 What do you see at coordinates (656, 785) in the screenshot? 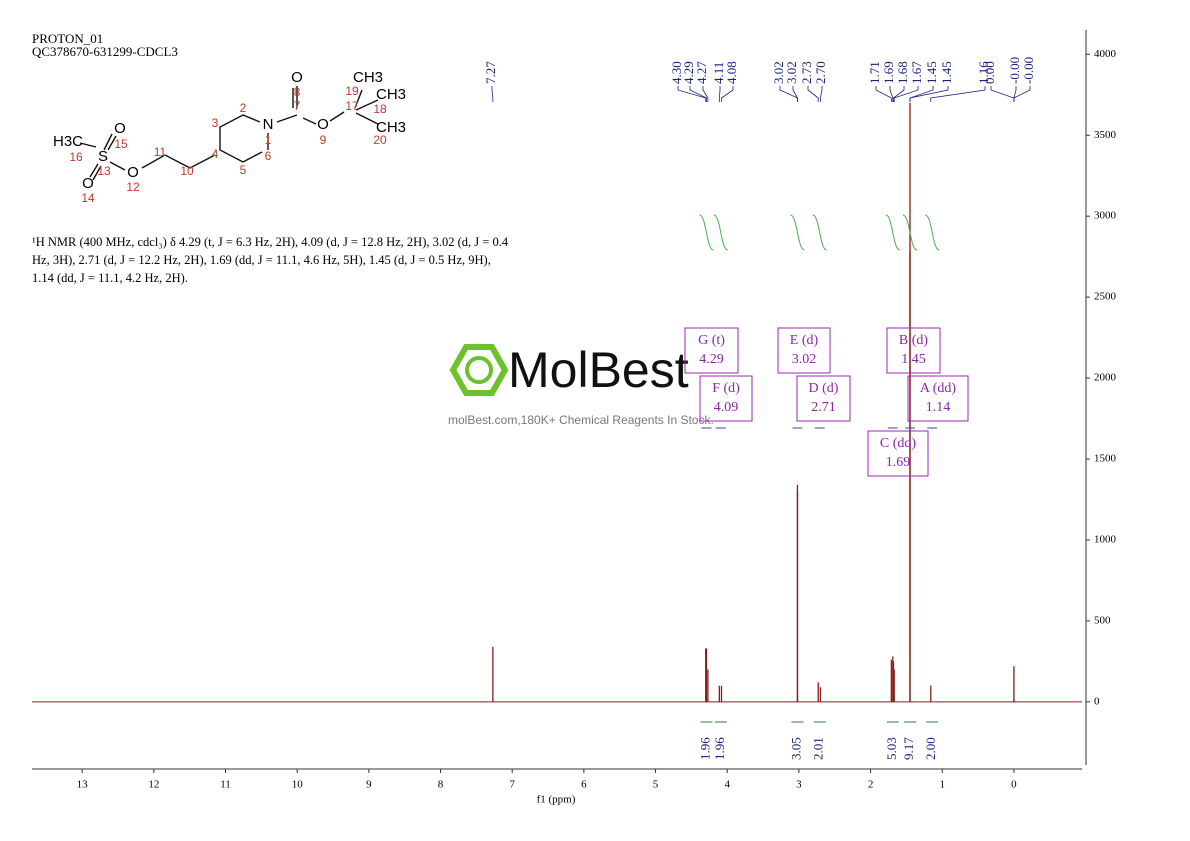
I see `x-tick-label: 5` at bounding box center [656, 785].